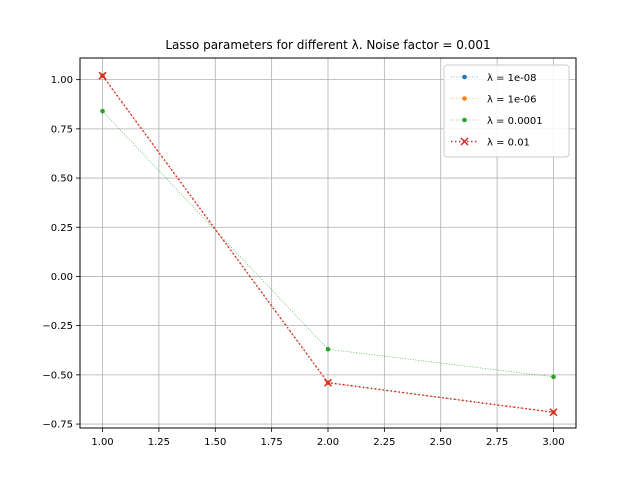 This screenshot has width=640, height=480. What do you see at coordinates (384, 442) in the screenshot?
I see `x-tick-label: 2.25` at bounding box center [384, 442].